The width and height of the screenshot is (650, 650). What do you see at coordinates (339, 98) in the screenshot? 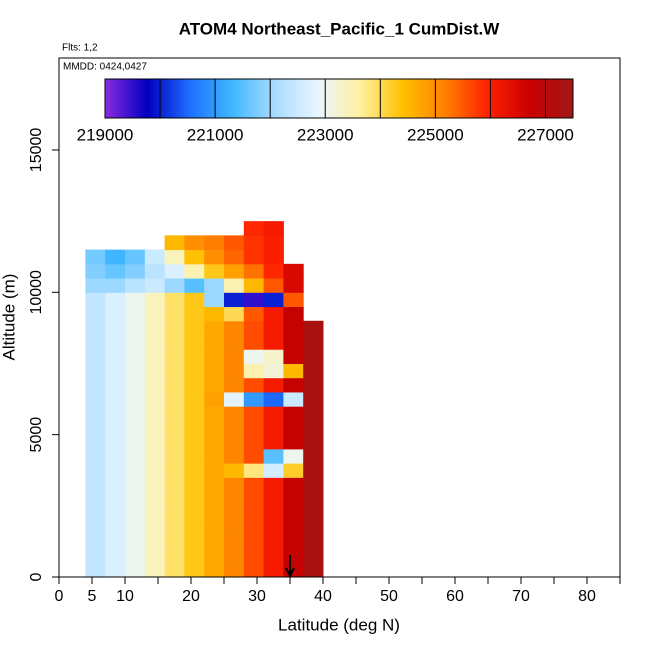
I see `colorbar` at bounding box center [339, 98].